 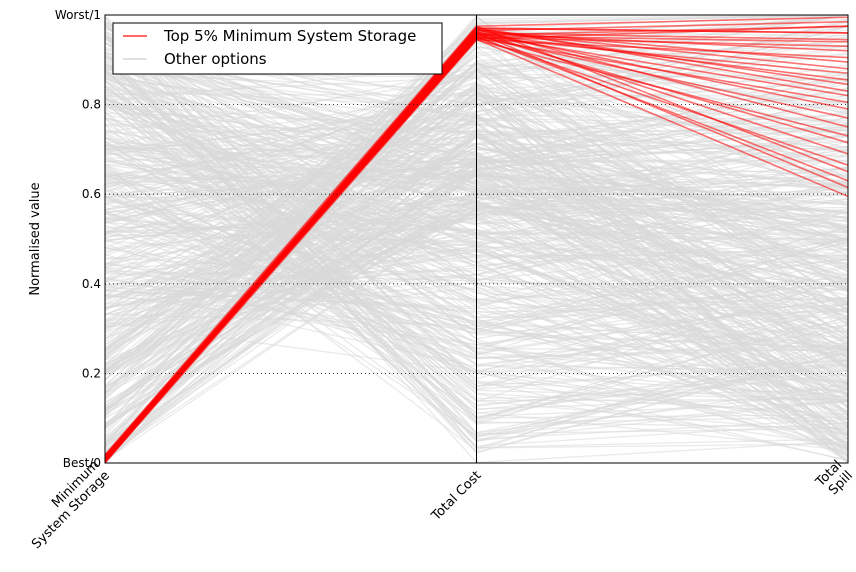 What do you see at coordinates (834, 479) in the screenshot?
I see `x-axis-label: TotalSpill` at bounding box center [834, 479].